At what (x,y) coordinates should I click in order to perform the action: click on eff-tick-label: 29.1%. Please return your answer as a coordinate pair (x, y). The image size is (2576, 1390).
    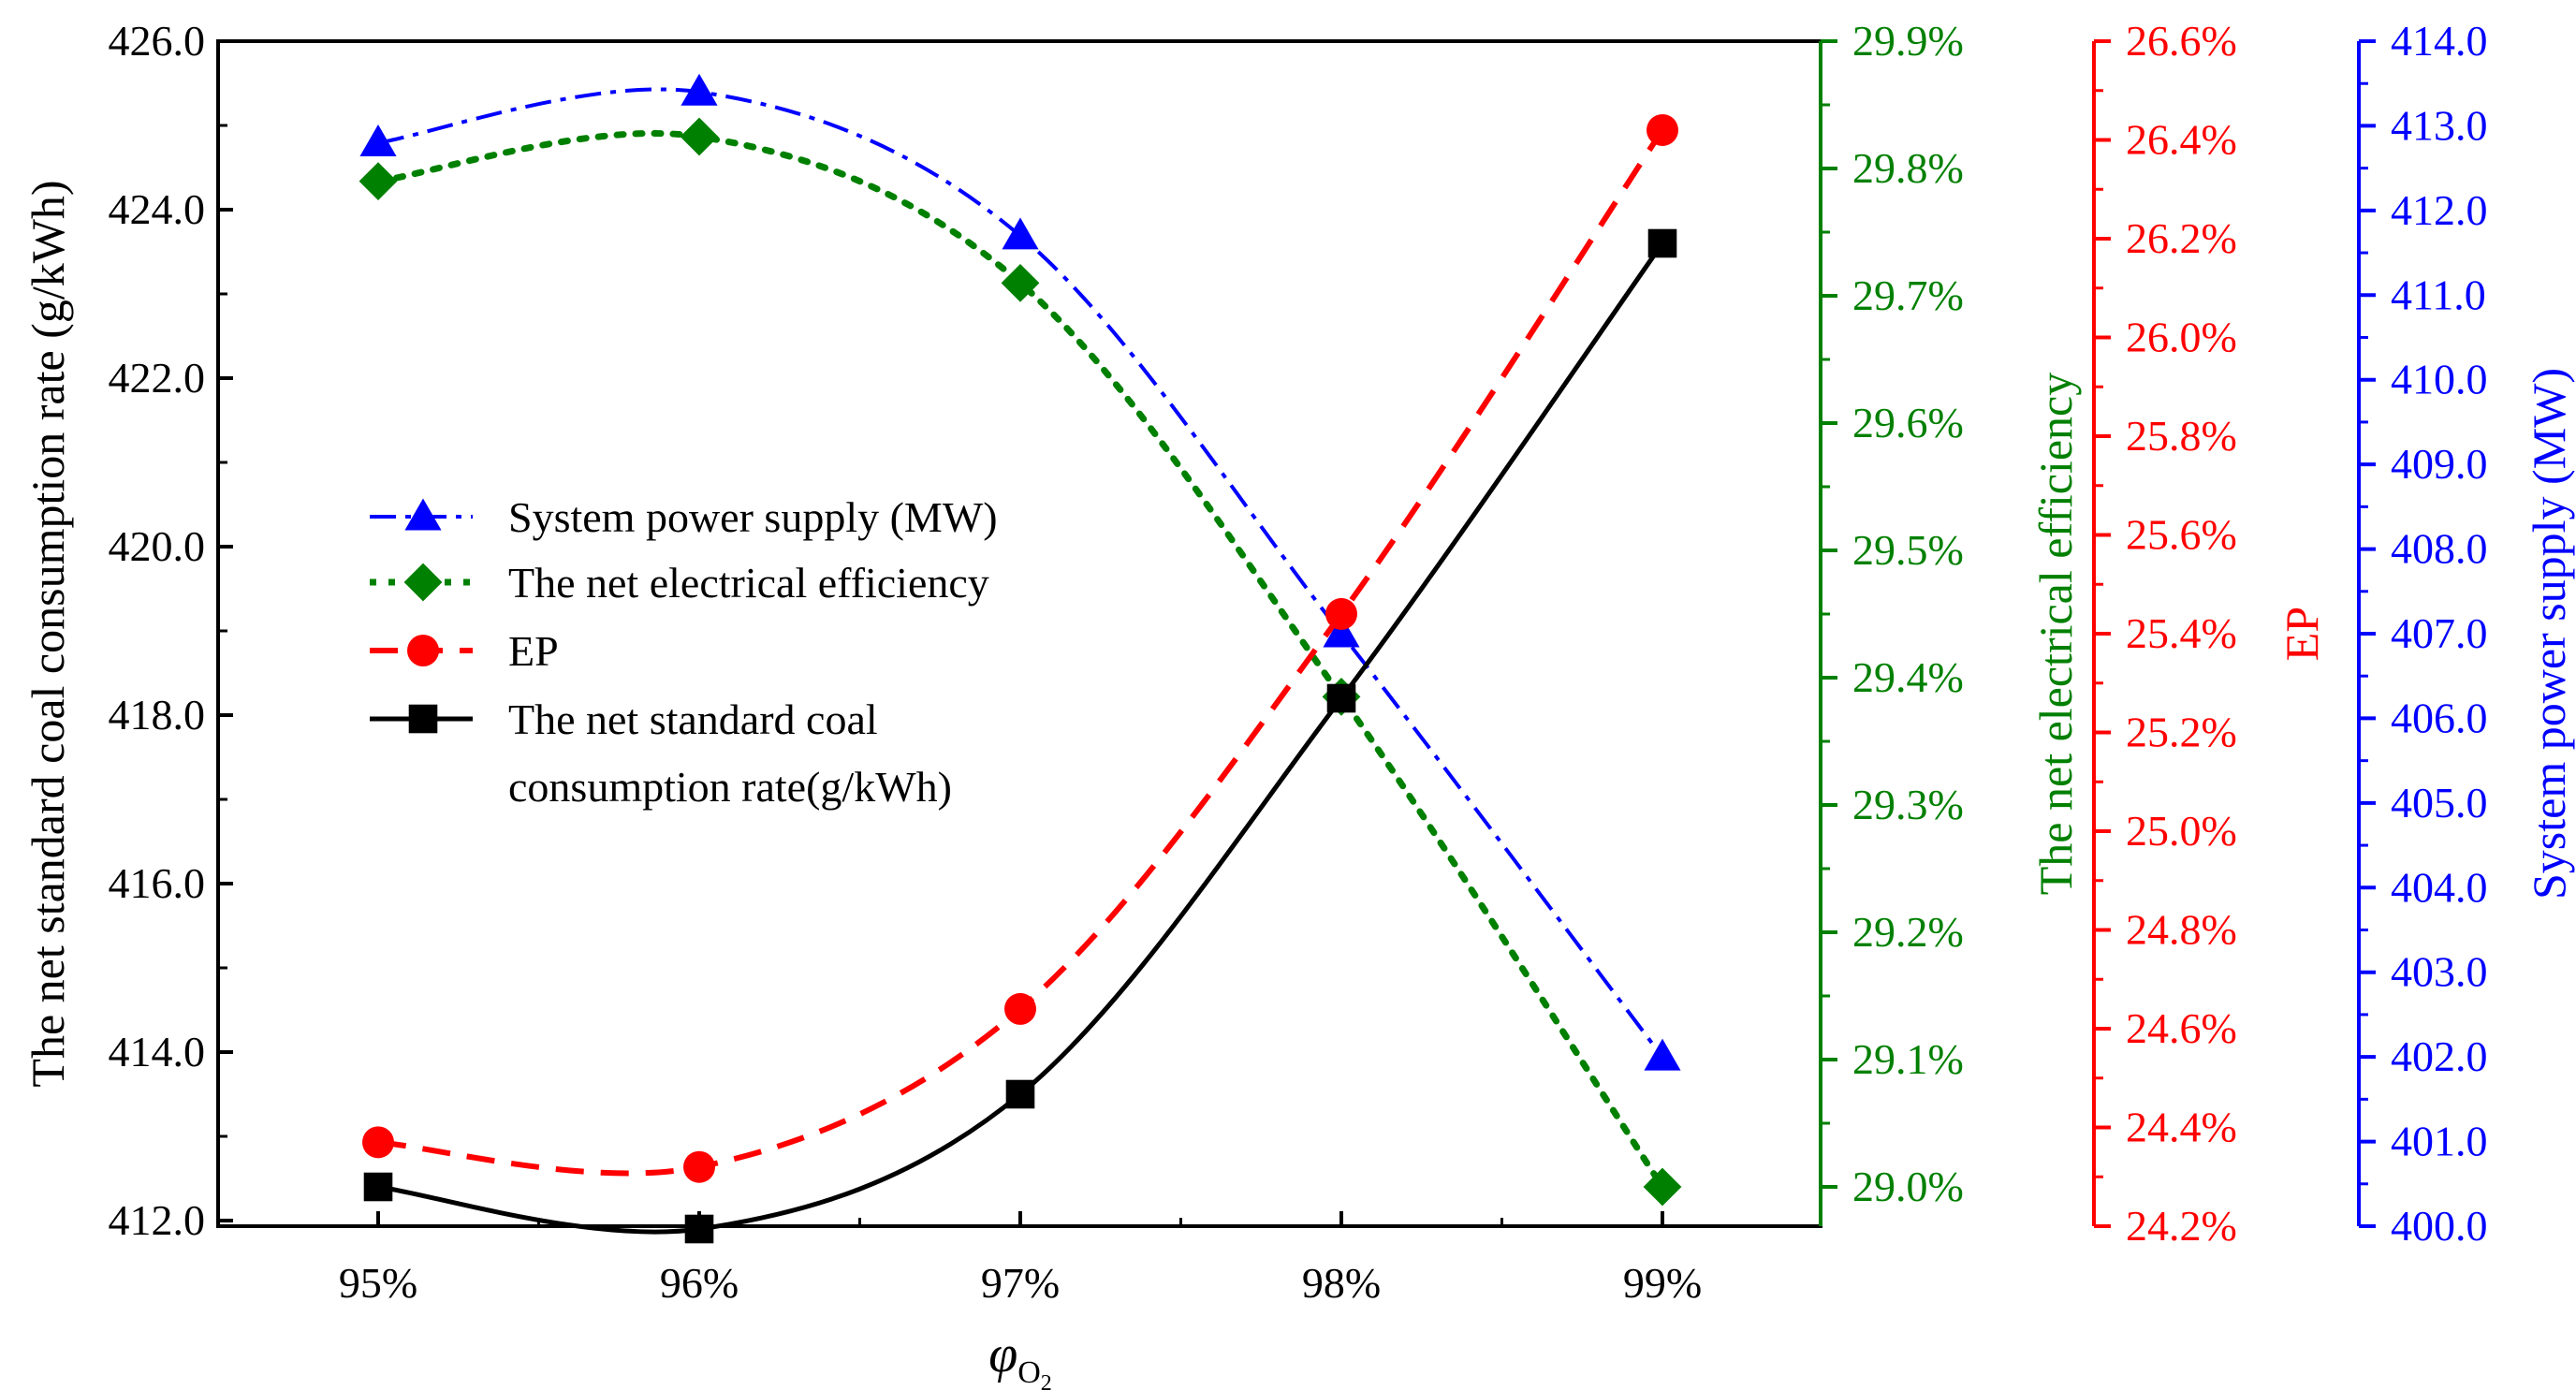
    Looking at the image, I should click on (1908, 1059).